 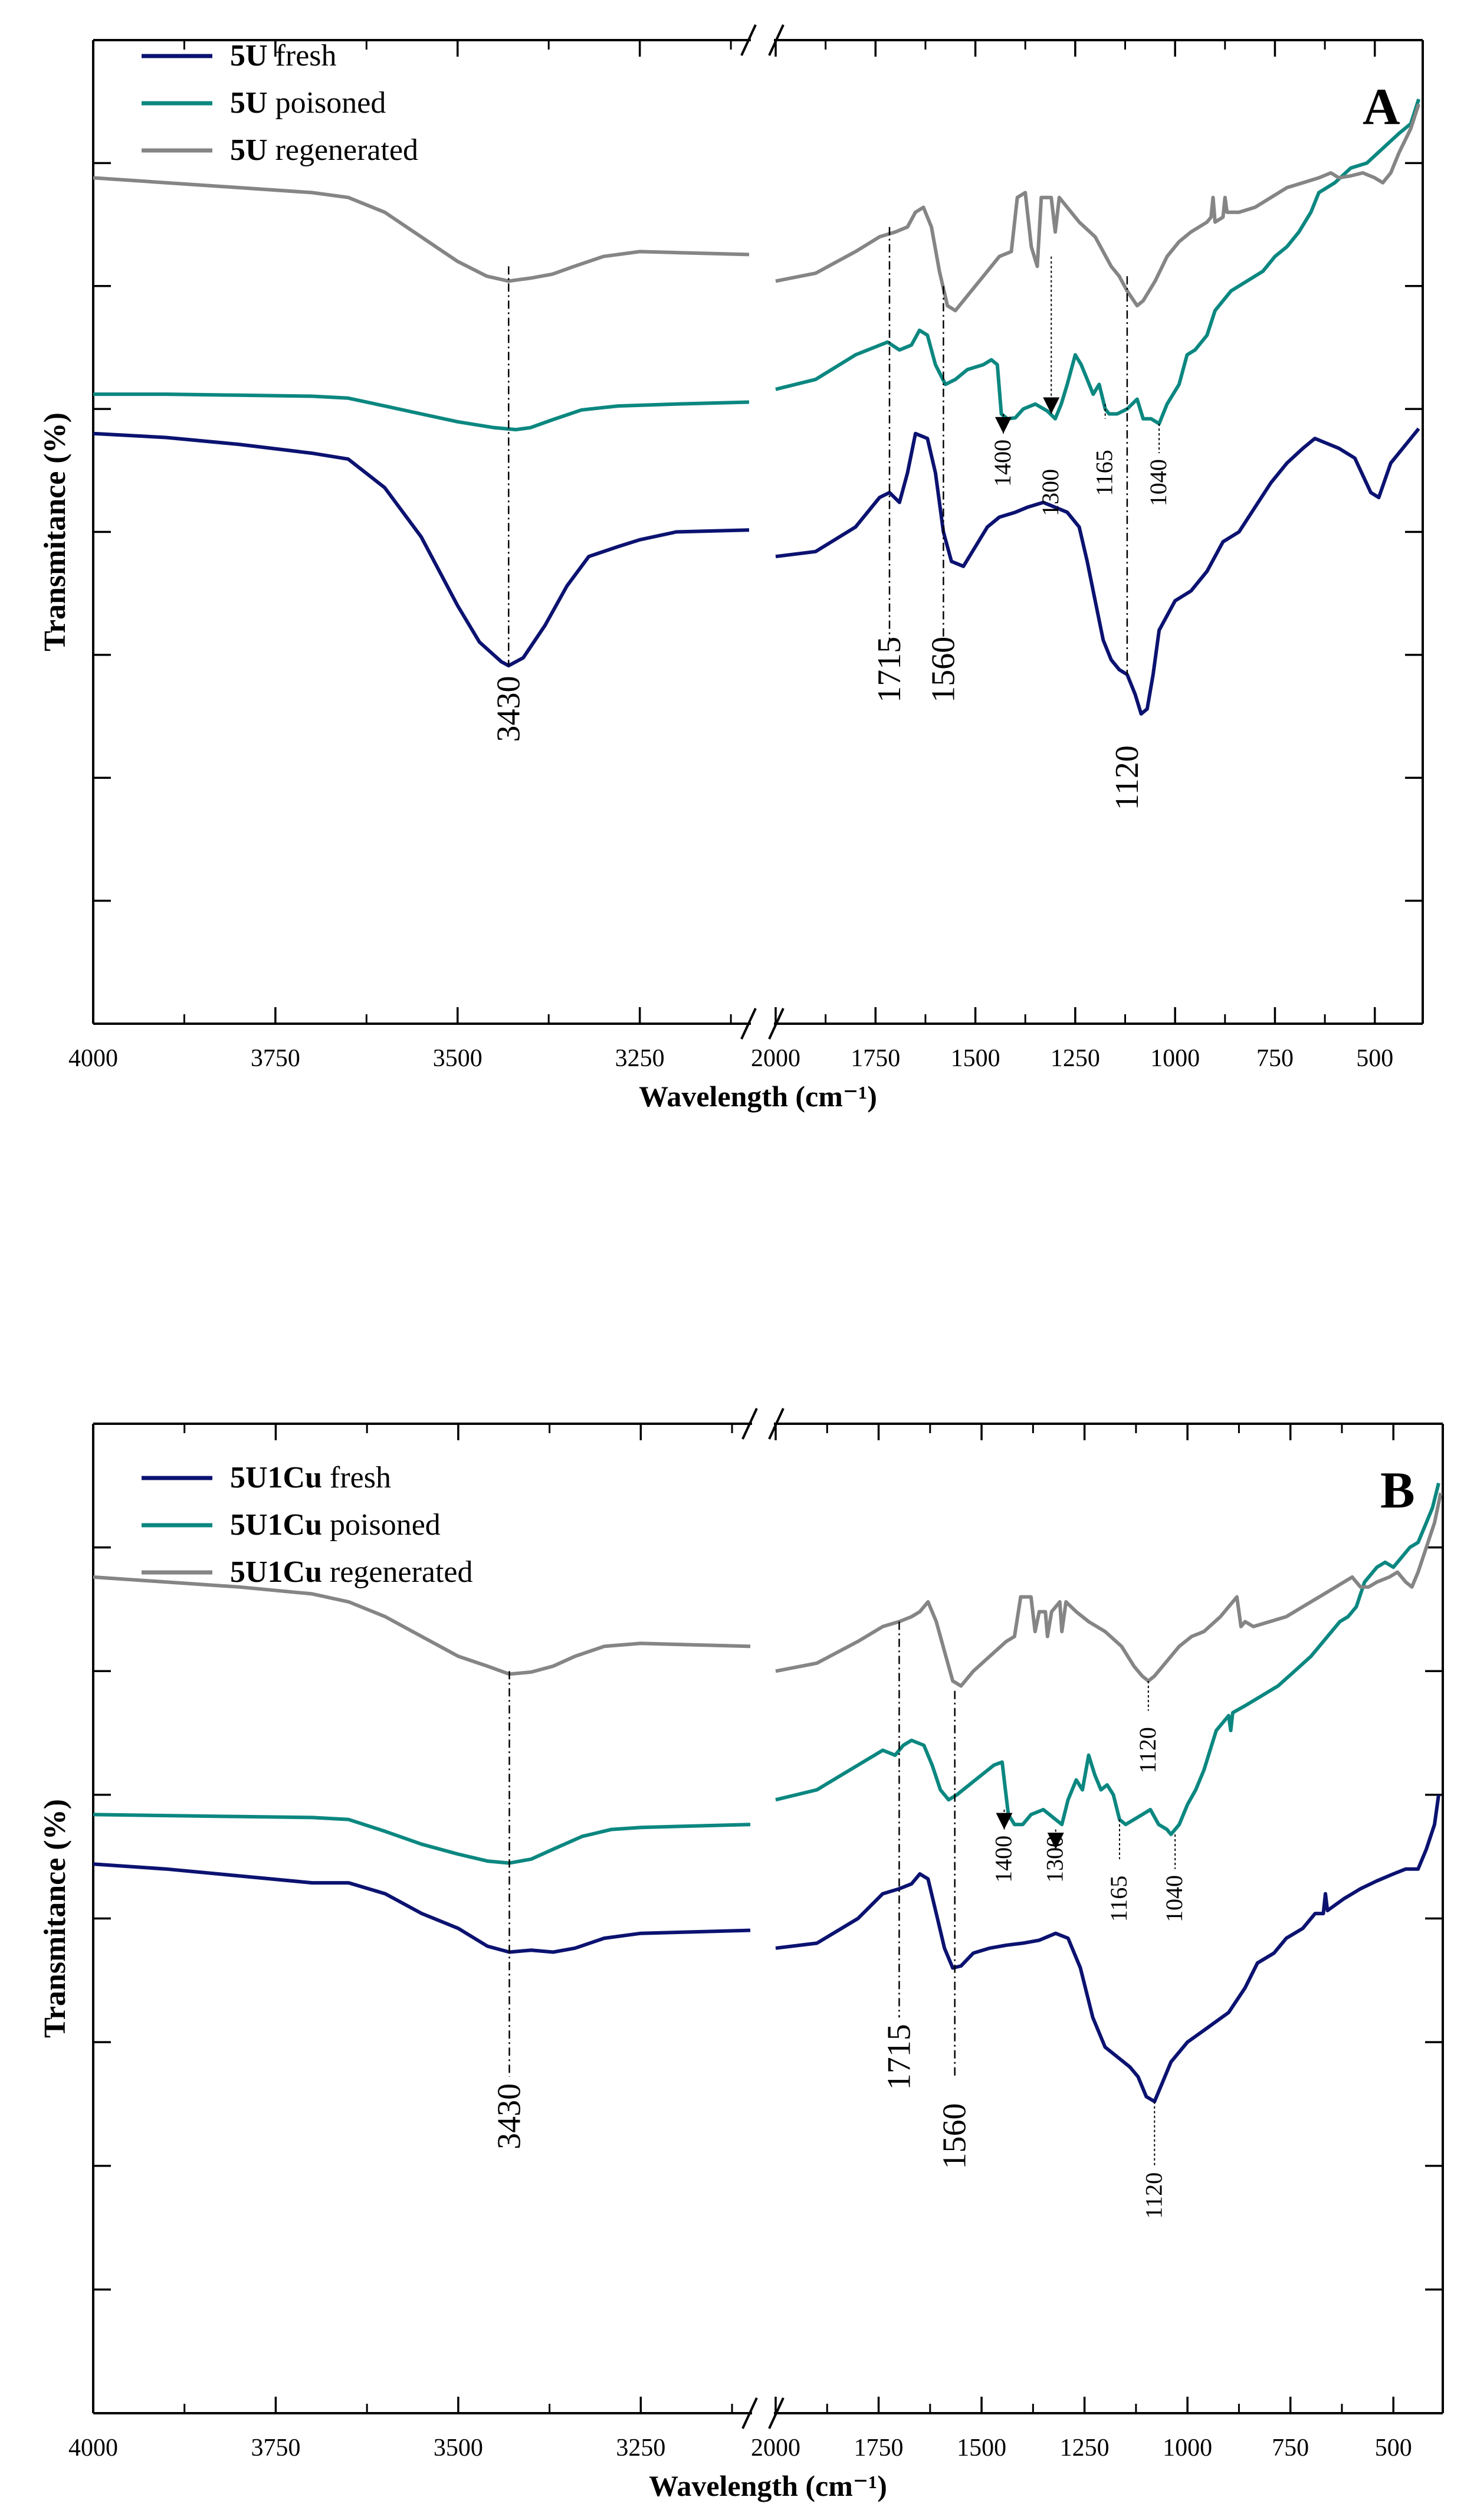 What do you see at coordinates (351, 1572) in the screenshot?
I see `legend-entry: 5U1Cu regenerated` at bounding box center [351, 1572].